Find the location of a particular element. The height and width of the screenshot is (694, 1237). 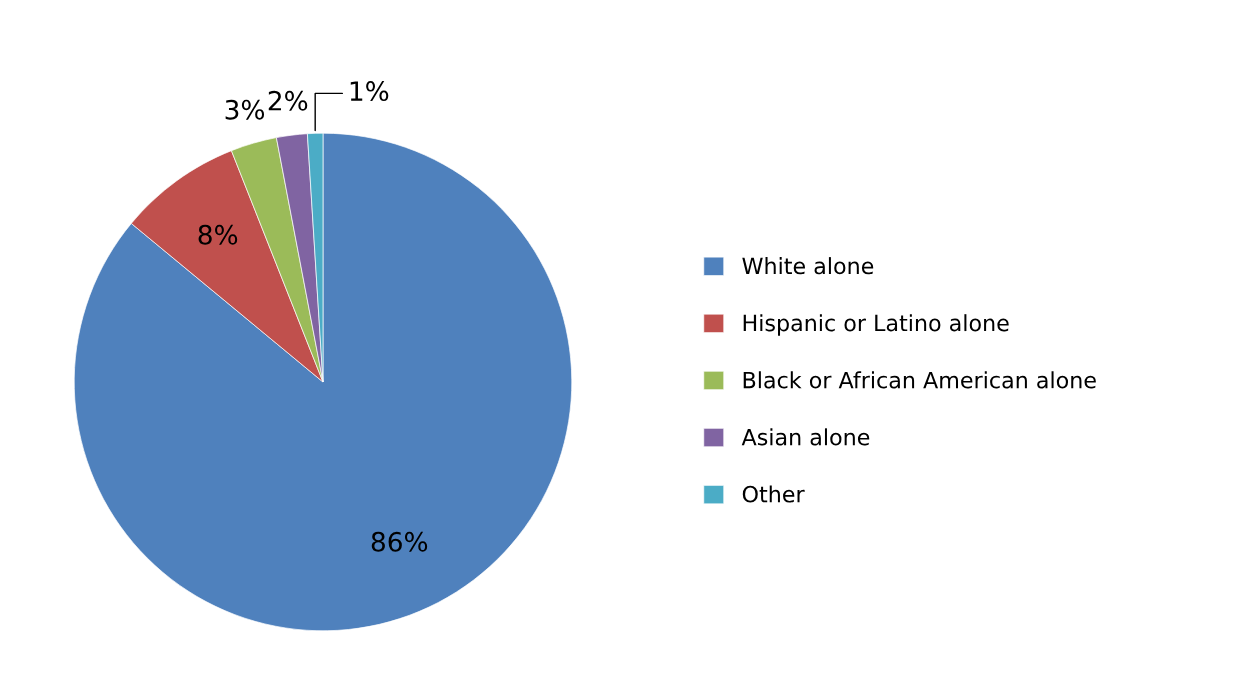

legend-label: Black or African American alone is located at coordinates (919, 380).